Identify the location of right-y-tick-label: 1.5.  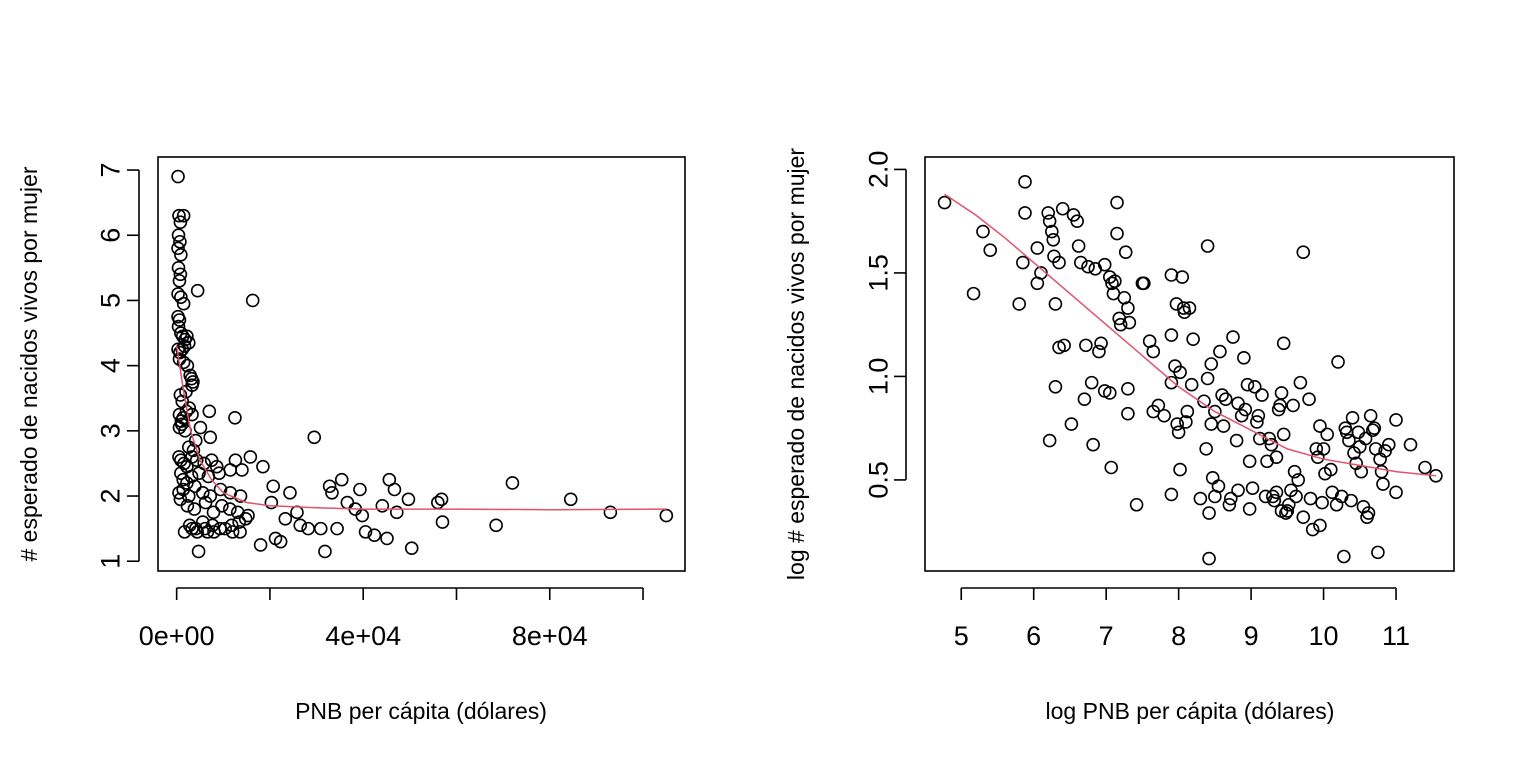
(878, 273).